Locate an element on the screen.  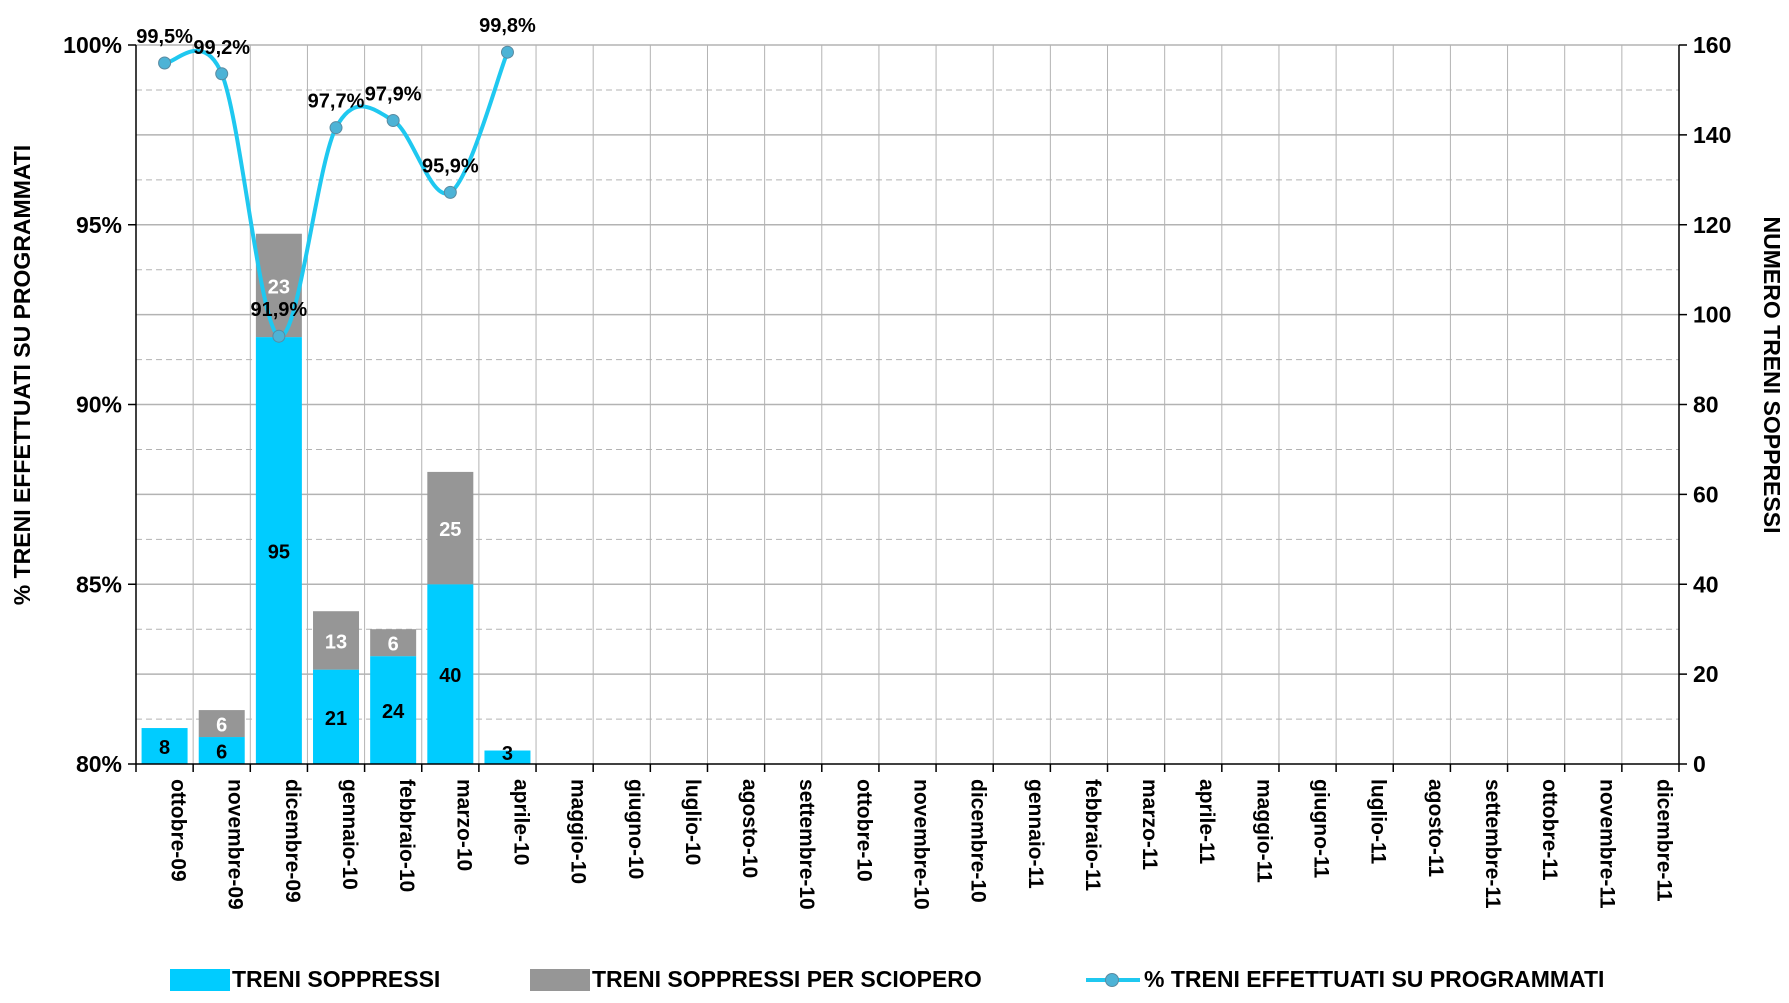
bar-label-treni-soppressi: 40 is located at coordinates (450, 676).